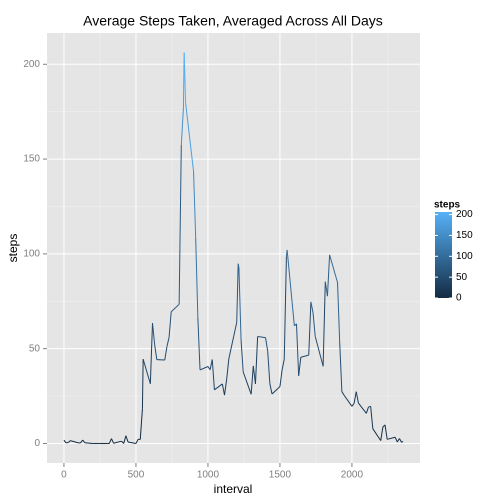  What do you see at coordinates (31, 159) in the screenshot?
I see `y-tick-label: 150` at bounding box center [31, 159].